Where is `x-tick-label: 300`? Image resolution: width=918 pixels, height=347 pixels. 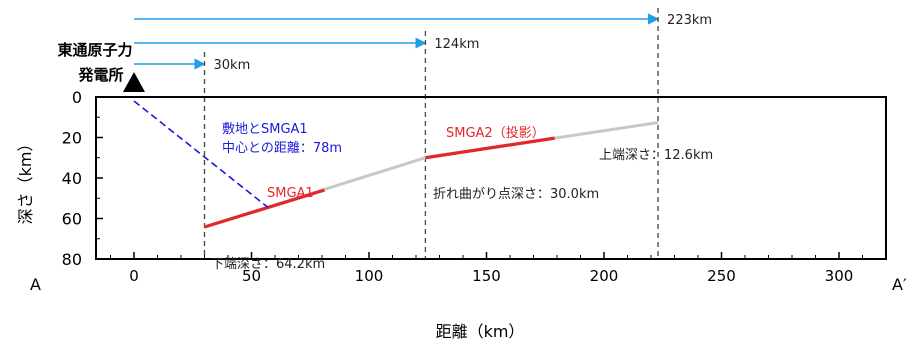 x-tick-label: 300 is located at coordinates (839, 276).